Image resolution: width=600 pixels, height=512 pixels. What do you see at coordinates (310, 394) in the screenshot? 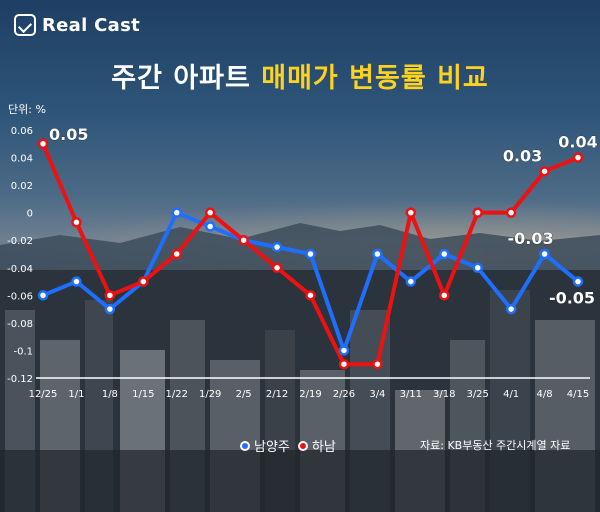
I see `x-tick-label: 2/19` at bounding box center [310, 394].